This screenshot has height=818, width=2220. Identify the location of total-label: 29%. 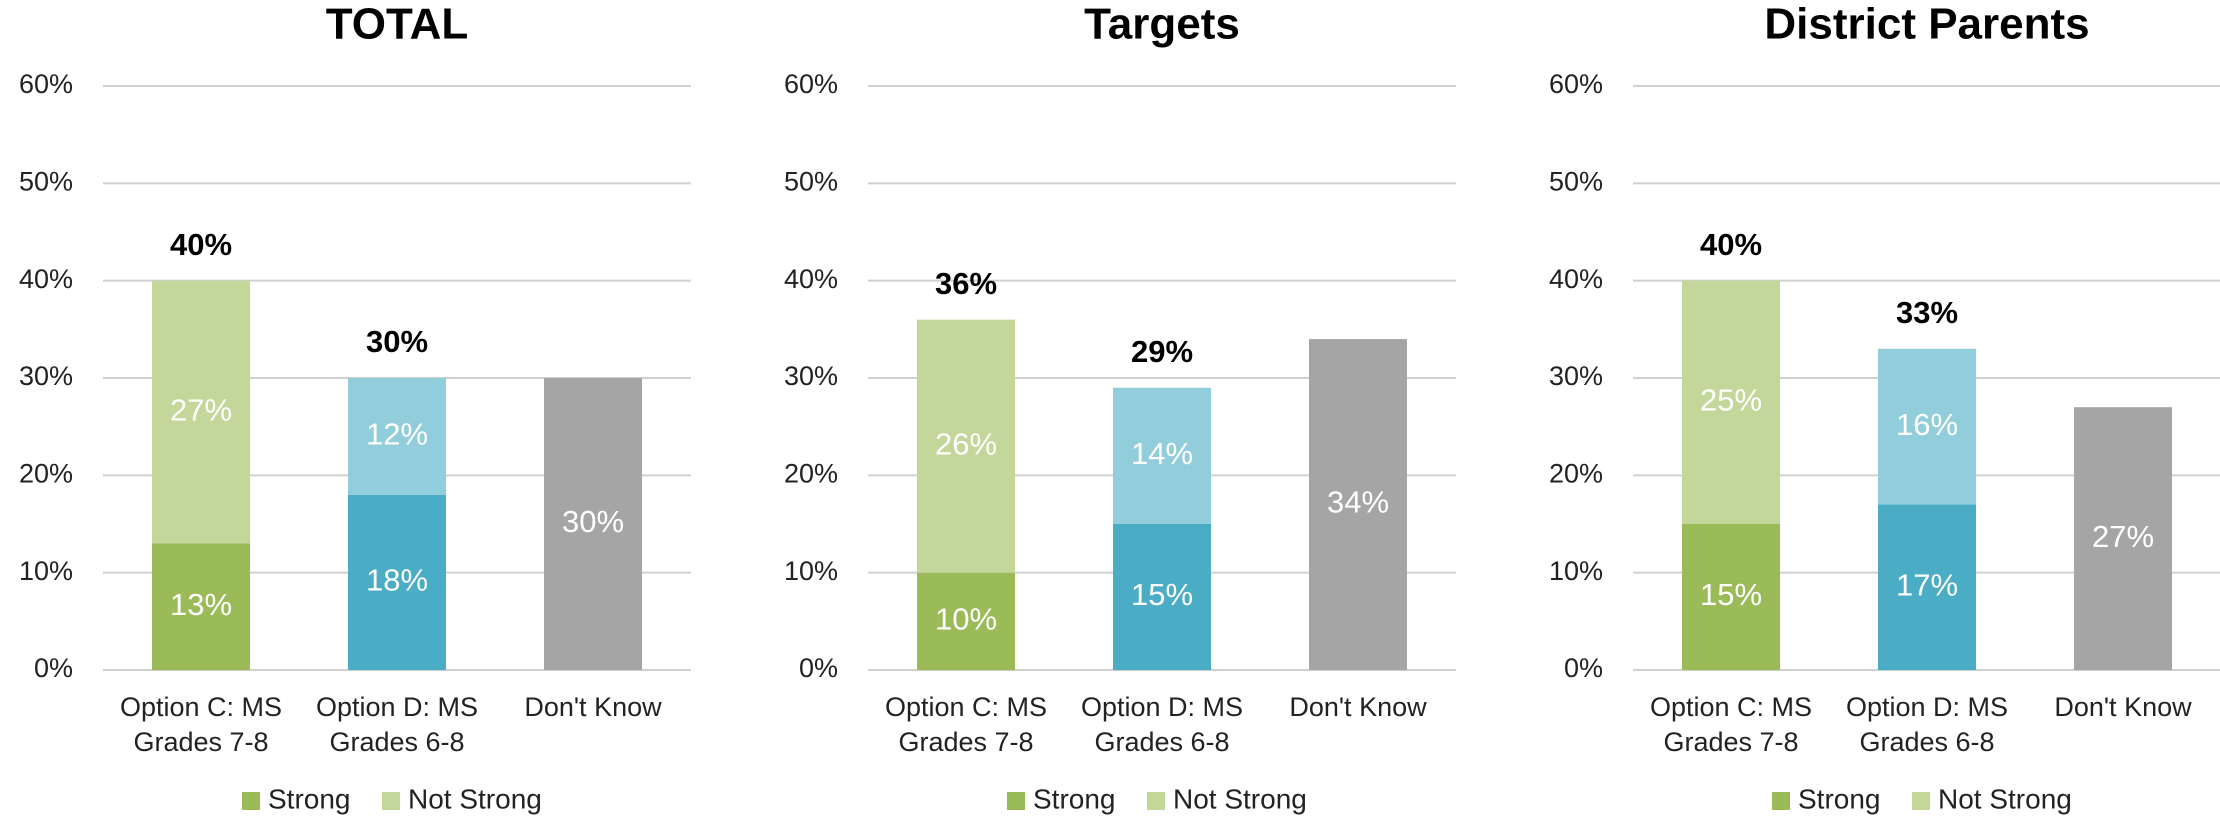
(1162, 351).